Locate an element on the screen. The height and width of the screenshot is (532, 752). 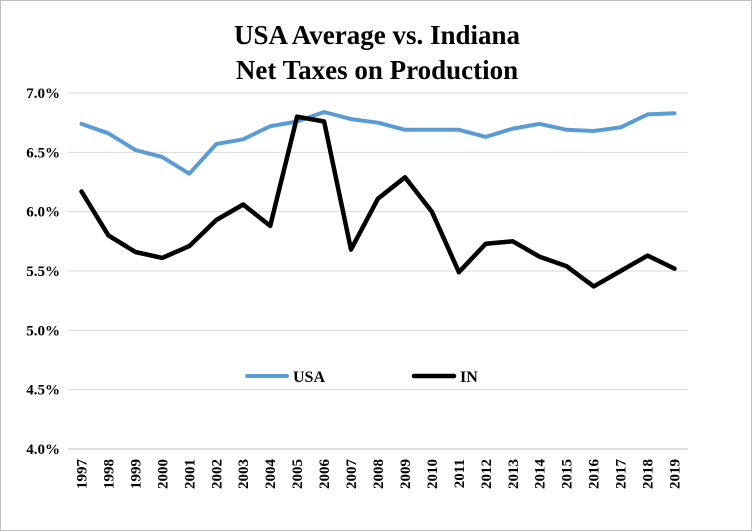
legend-label-in: IN is located at coordinates (469, 377).